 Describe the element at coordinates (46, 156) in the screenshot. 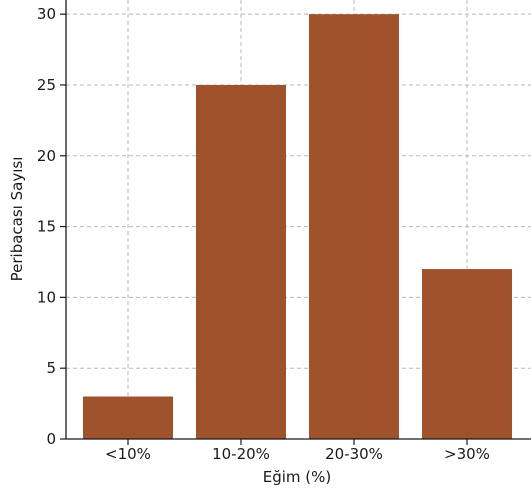

I see `y-tick-label: 20` at that location.